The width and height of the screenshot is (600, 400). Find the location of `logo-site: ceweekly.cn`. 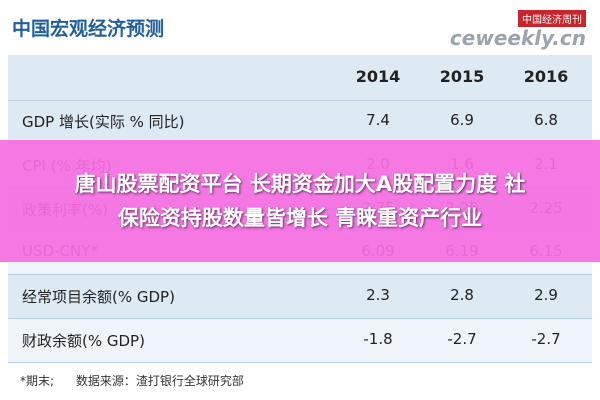

logo-site: ceweekly.cn is located at coordinates (517, 38).